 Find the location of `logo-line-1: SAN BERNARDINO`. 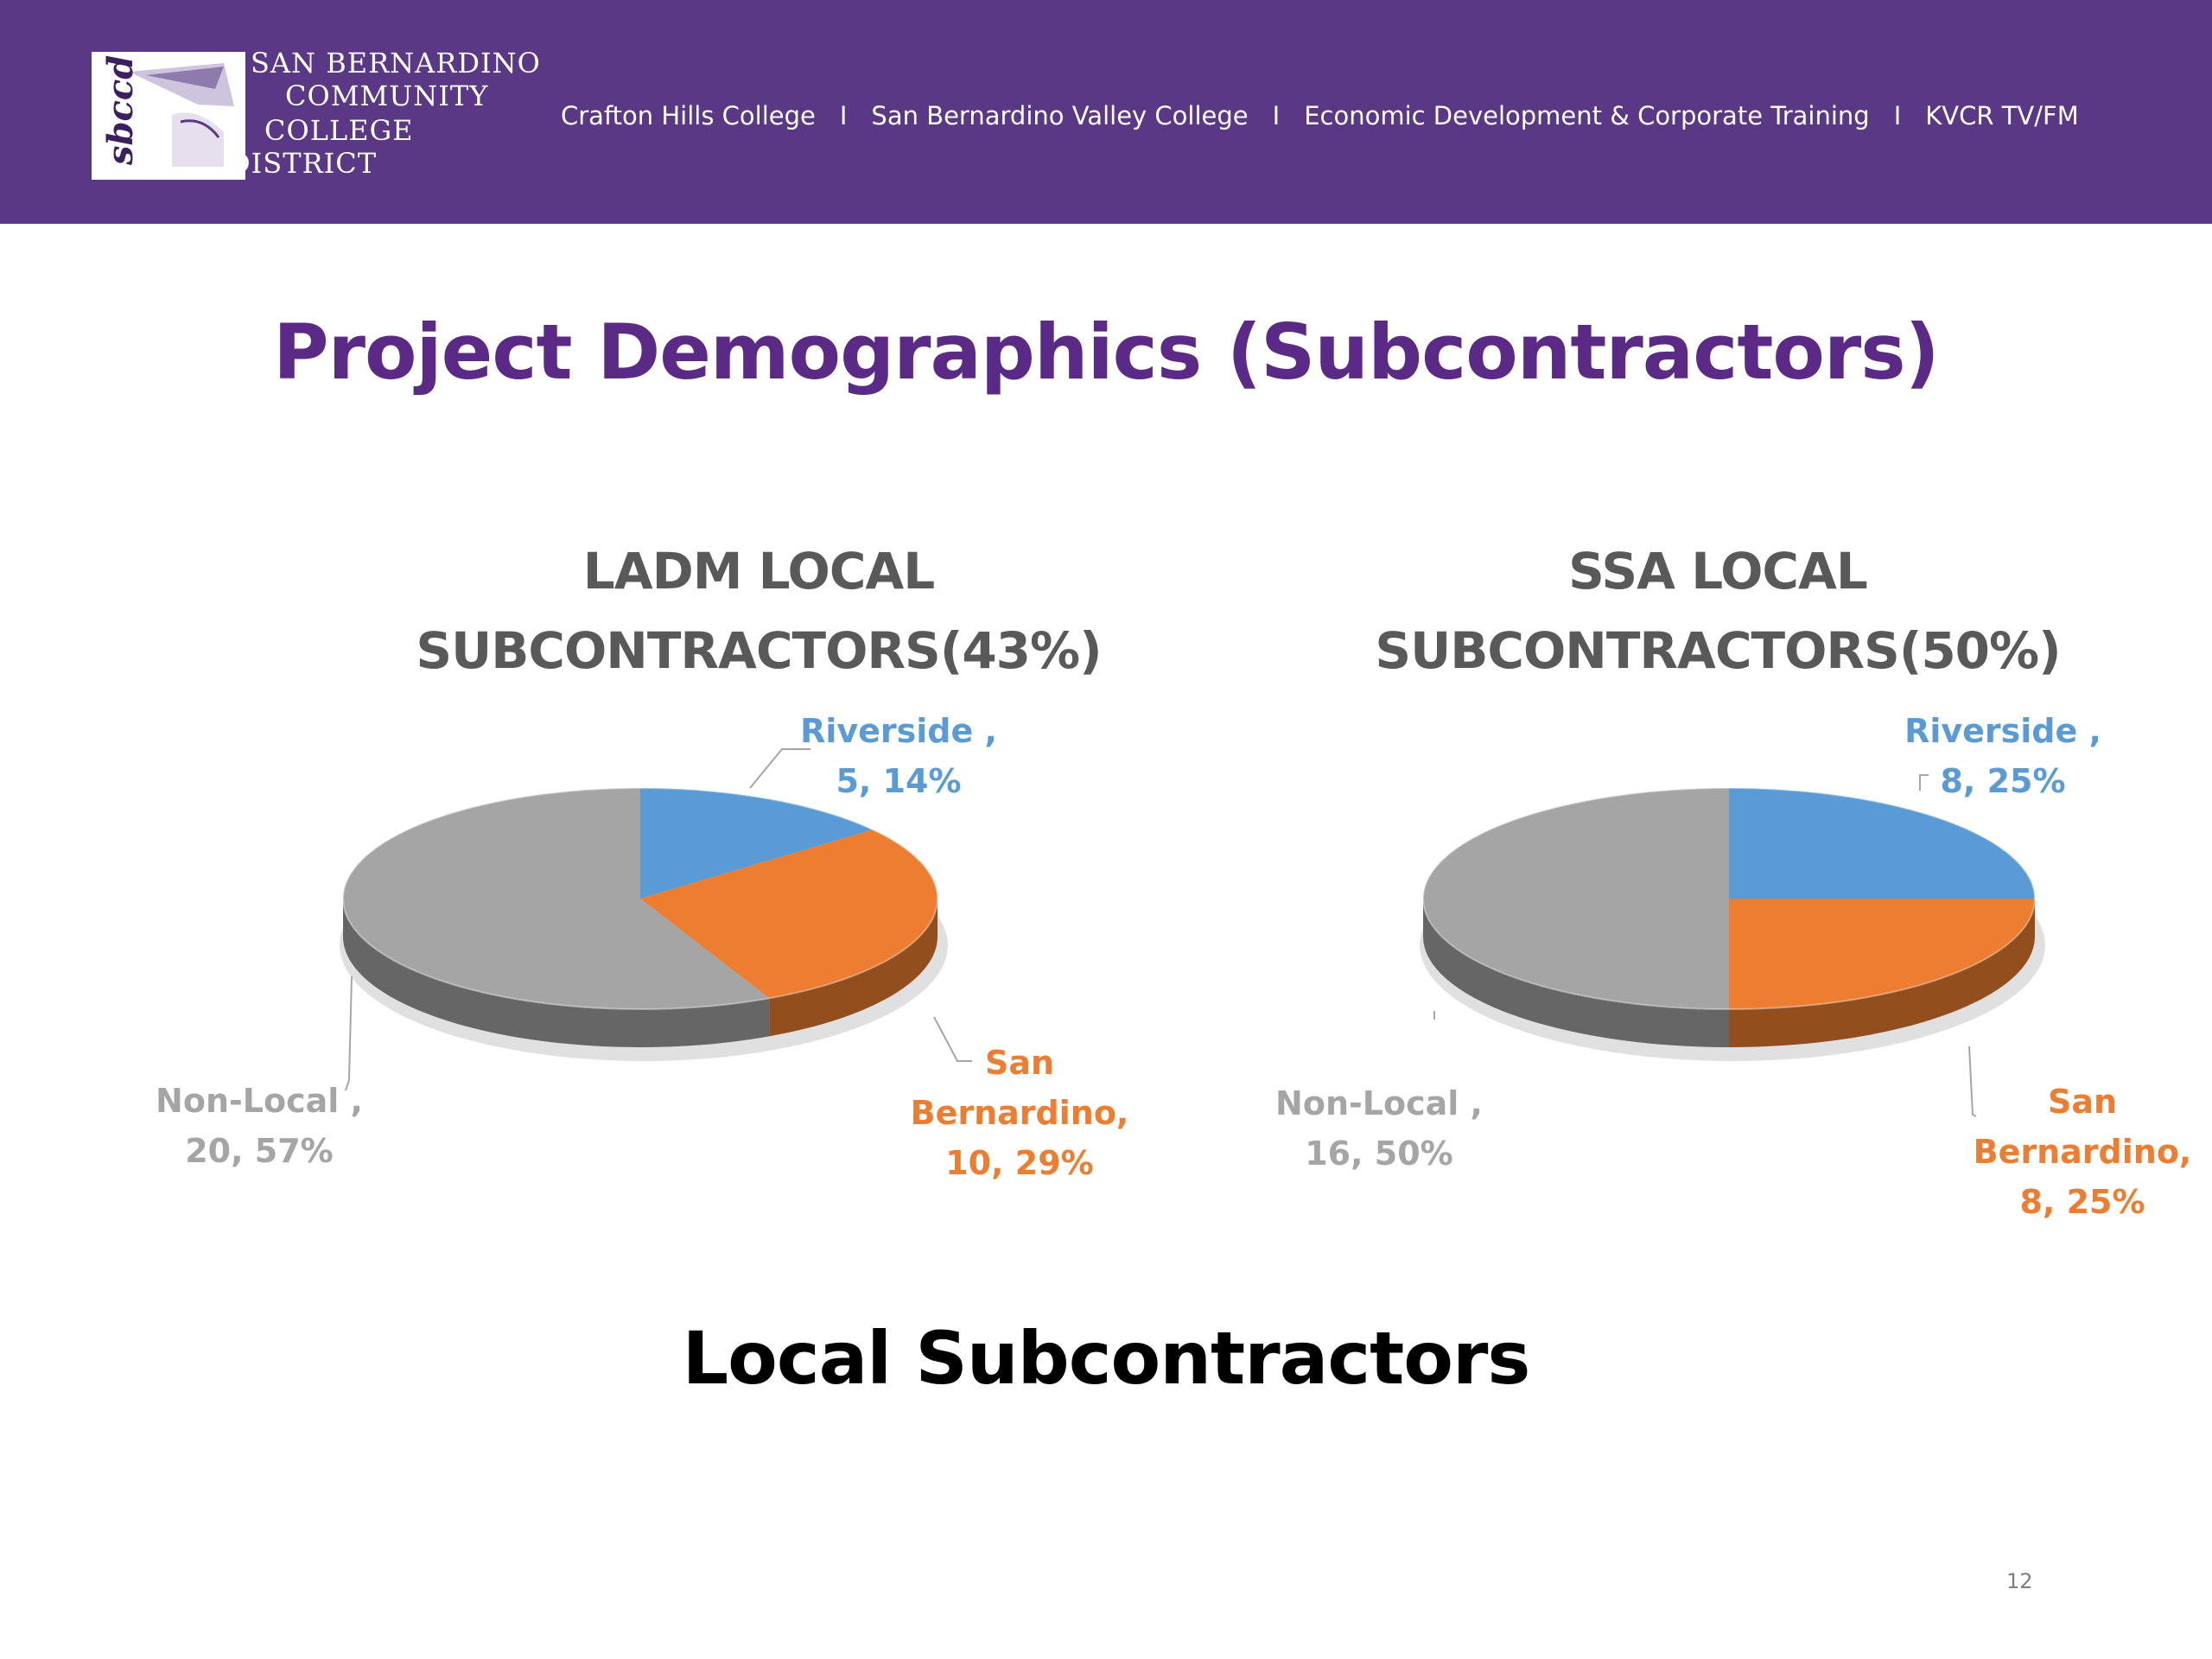

logo-line-1: SAN BERNARDINO is located at coordinates (396, 63).